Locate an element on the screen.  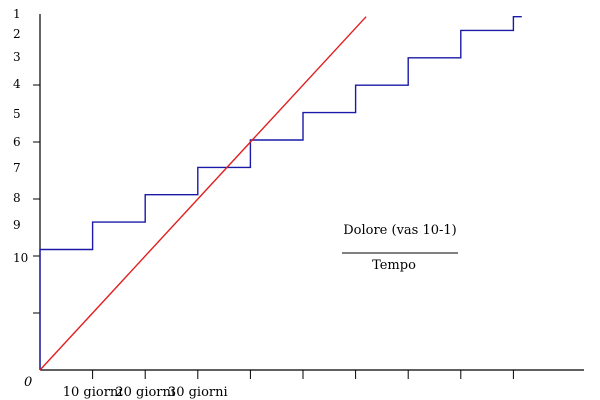
y-tick-label: 8 is located at coordinates (17, 198).